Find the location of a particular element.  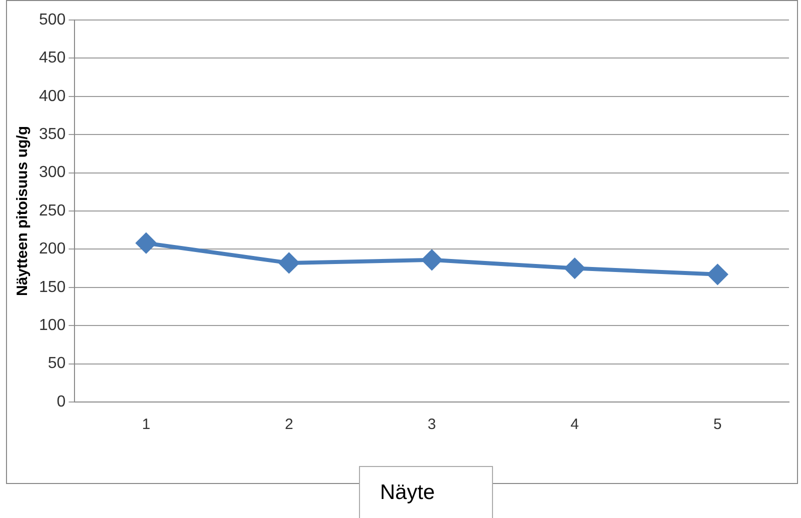

y-tick-label: 0 is located at coordinates (61, 401).